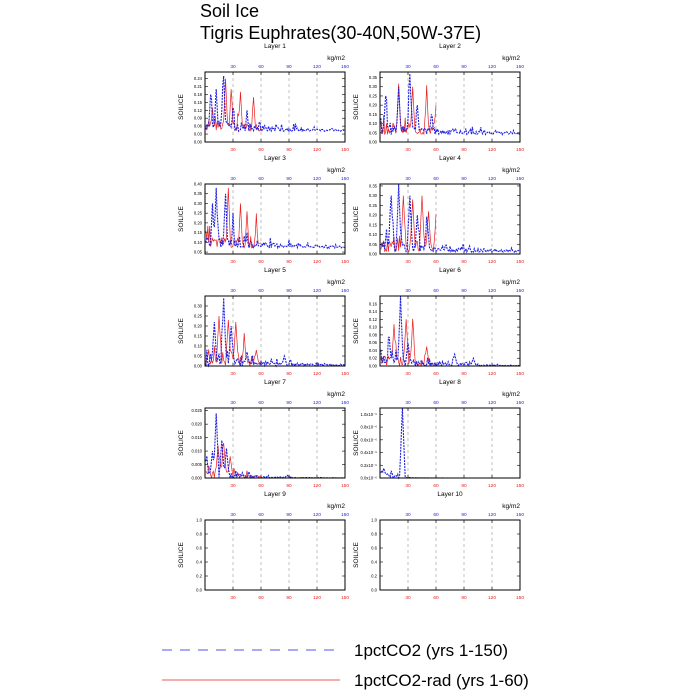 This screenshot has height=700, width=700. I want to click on y-tick-label: 0.6x10⁻⁶, so click(368, 439).